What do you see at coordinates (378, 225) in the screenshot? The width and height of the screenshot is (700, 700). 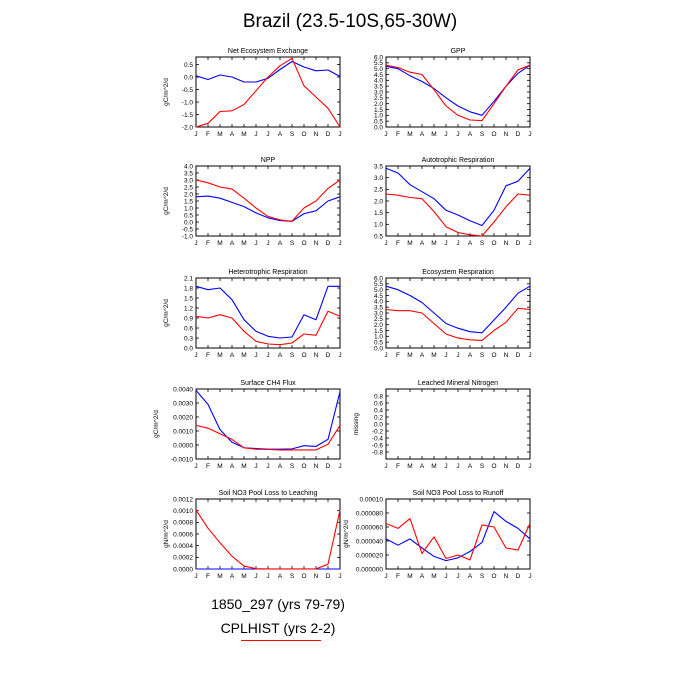 I see `y-tick-label: 1.0` at bounding box center [378, 225].